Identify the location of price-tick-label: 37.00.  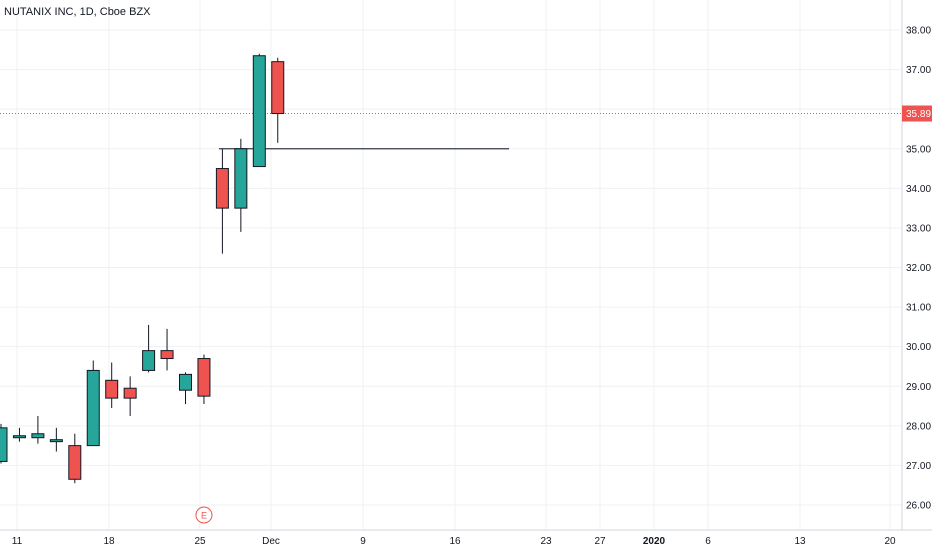
(918, 70).